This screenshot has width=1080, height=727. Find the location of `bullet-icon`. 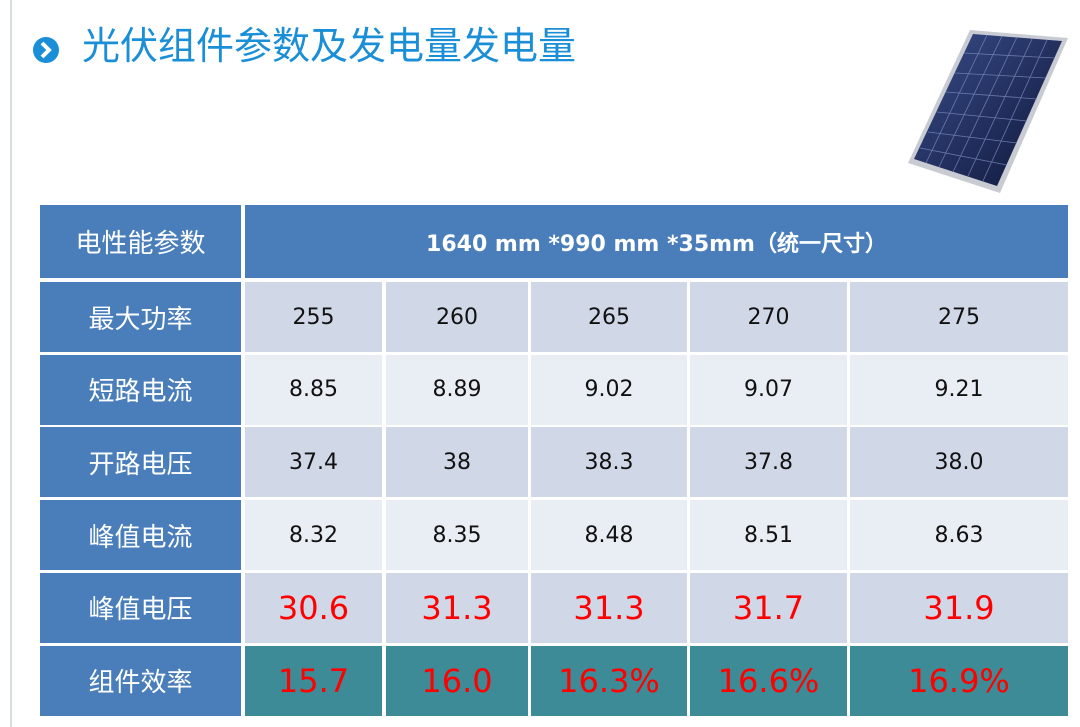

bullet-icon is located at coordinates (46, 50).